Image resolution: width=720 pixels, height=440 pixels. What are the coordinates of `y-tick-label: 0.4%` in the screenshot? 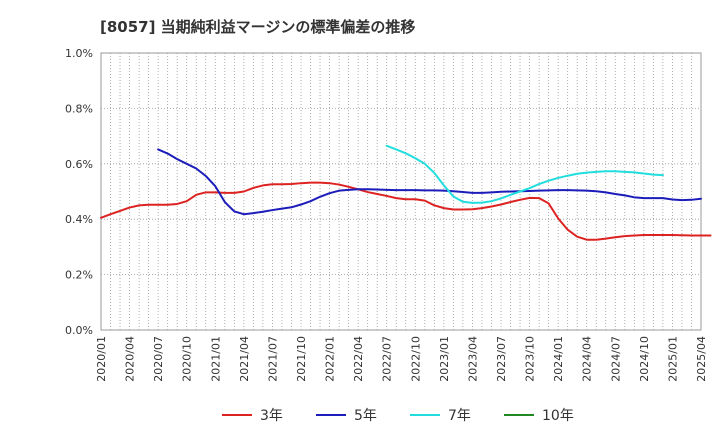 It's located at (79, 219).